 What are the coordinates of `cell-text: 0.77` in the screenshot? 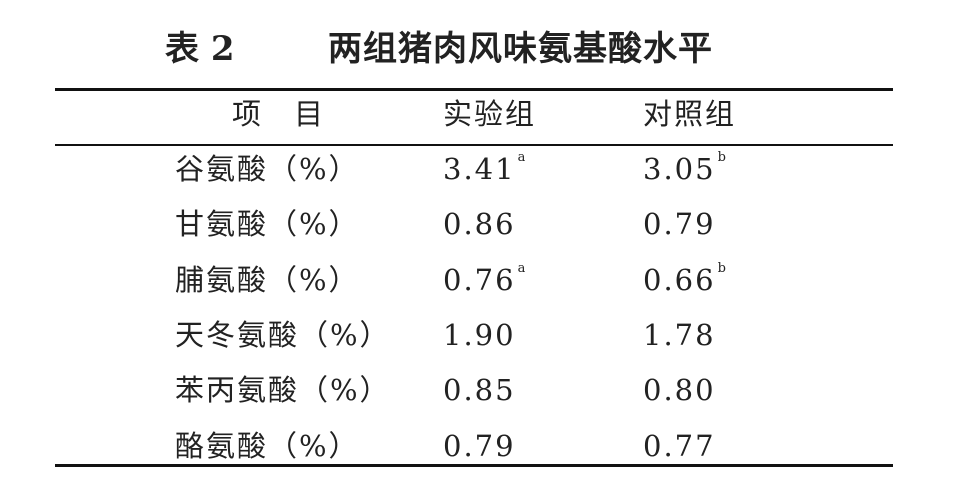 It's located at (679, 445).